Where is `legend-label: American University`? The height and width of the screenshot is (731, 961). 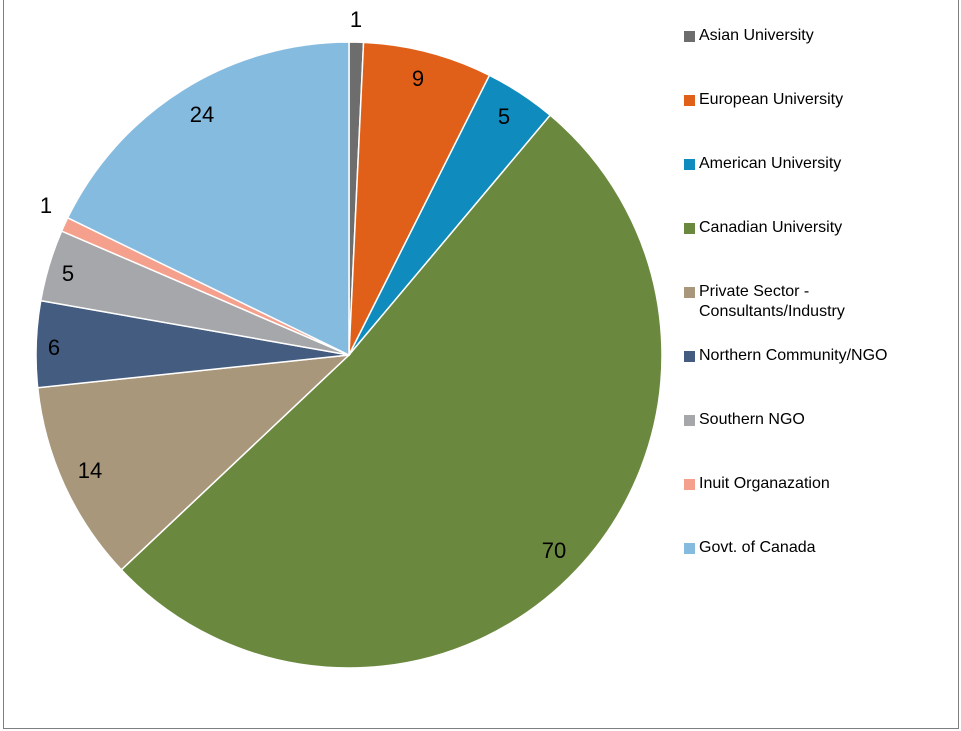
legend-label: American University is located at coordinates (770, 163).